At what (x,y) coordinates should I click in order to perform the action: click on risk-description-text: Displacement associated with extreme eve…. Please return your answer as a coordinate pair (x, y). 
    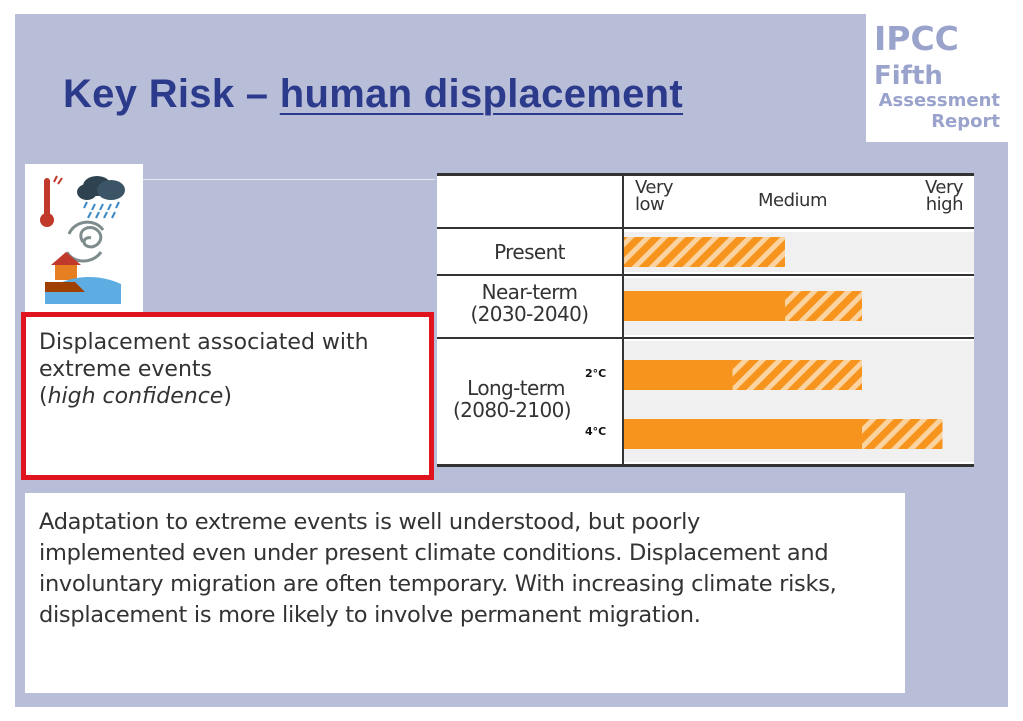
    Looking at the image, I should click on (204, 369).